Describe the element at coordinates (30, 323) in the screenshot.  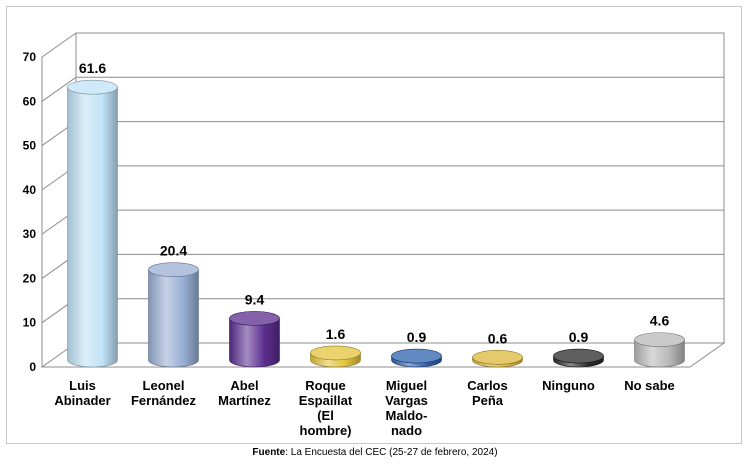
I see `y-tick-label: 10` at that location.